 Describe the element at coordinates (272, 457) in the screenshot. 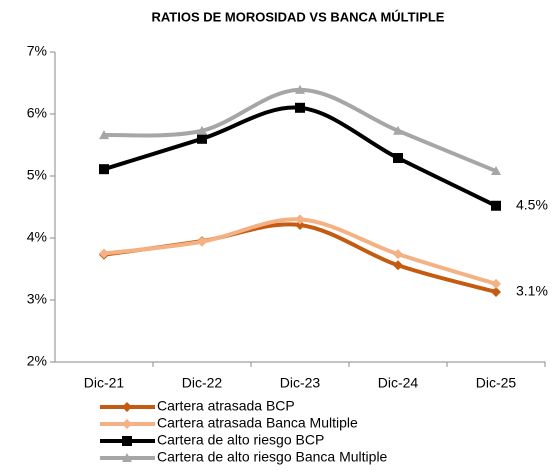

I see `legend-label: Cartera de alto riesgo Banca Multiple` at that location.